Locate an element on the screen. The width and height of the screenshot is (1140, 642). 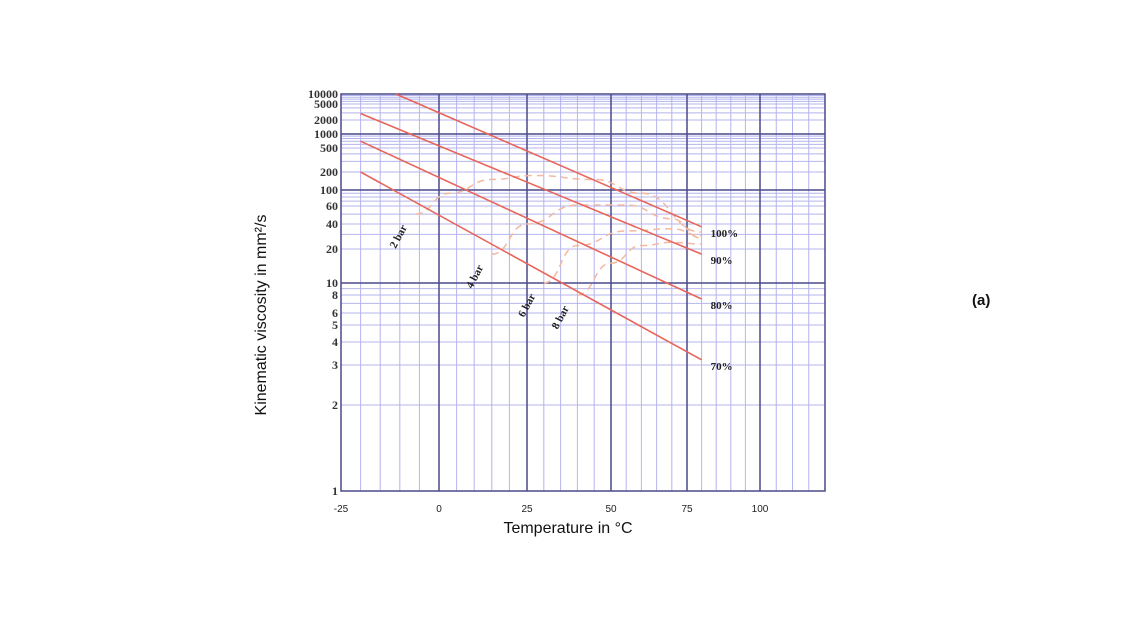
panel-label: (a) is located at coordinates (981, 300).